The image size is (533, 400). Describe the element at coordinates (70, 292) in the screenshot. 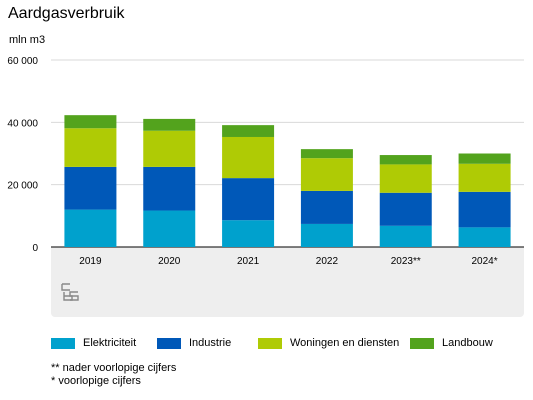

I see `cbs-logo-icon` at that location.